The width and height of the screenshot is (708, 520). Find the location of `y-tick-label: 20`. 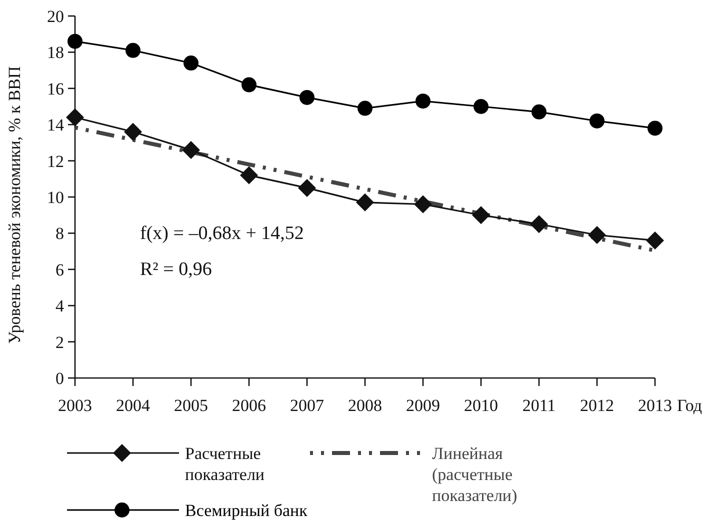

y-tick-label: 20 is located at coordinates (55, 16).